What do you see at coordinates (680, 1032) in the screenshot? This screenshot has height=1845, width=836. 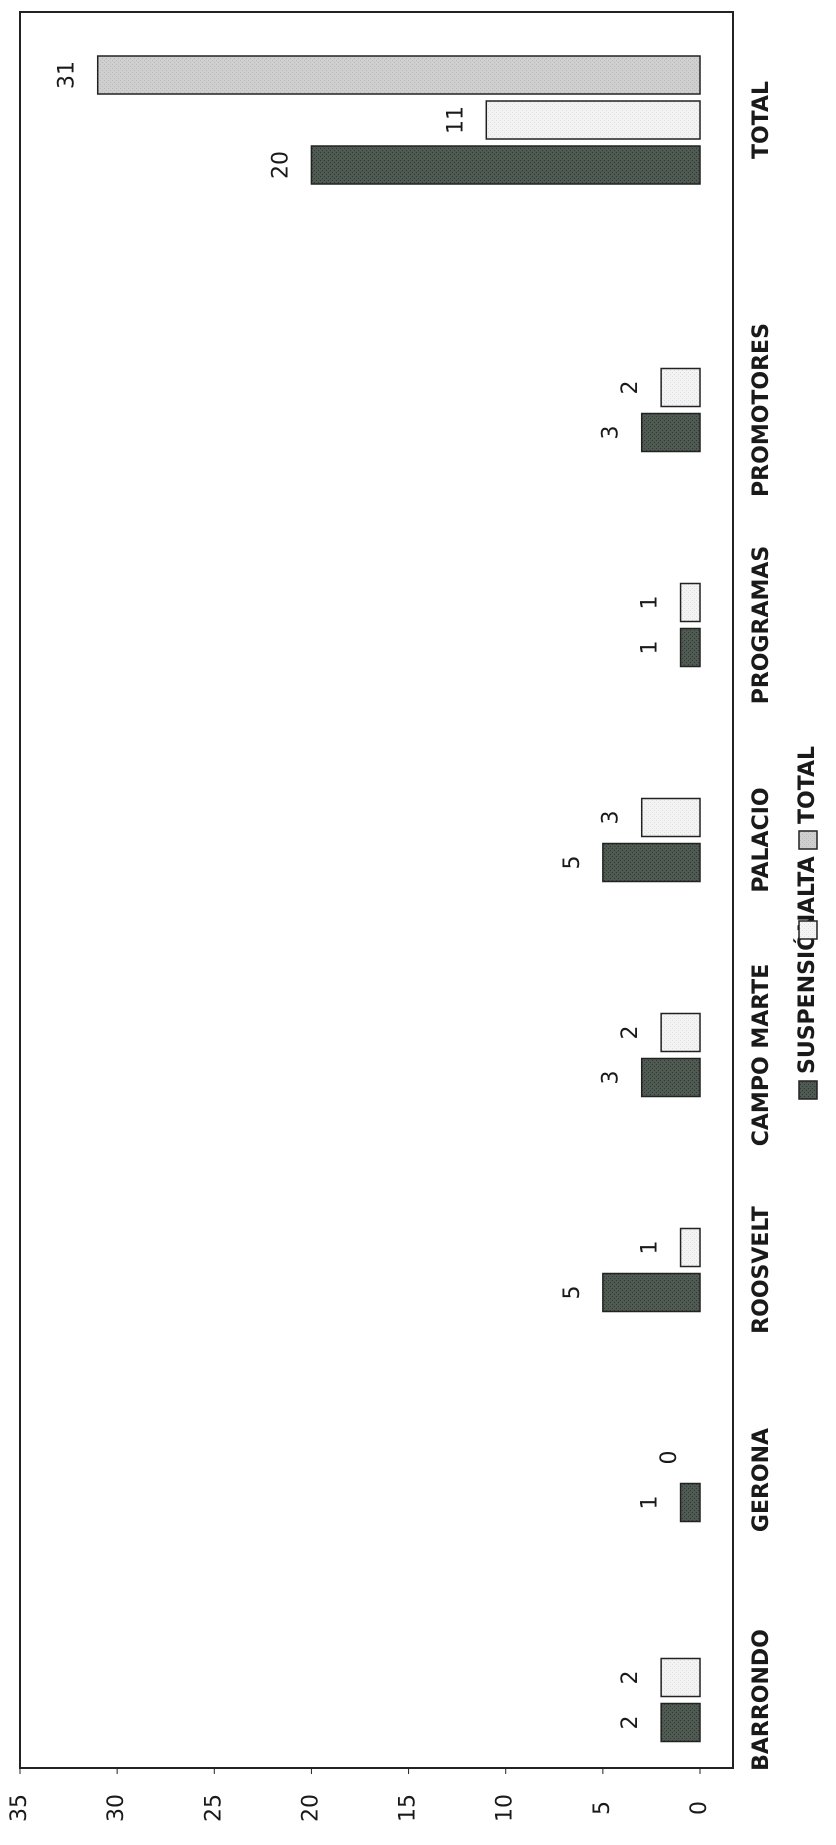 I see `bar-alta-campo-marte` at bounding box center [680, 1032].